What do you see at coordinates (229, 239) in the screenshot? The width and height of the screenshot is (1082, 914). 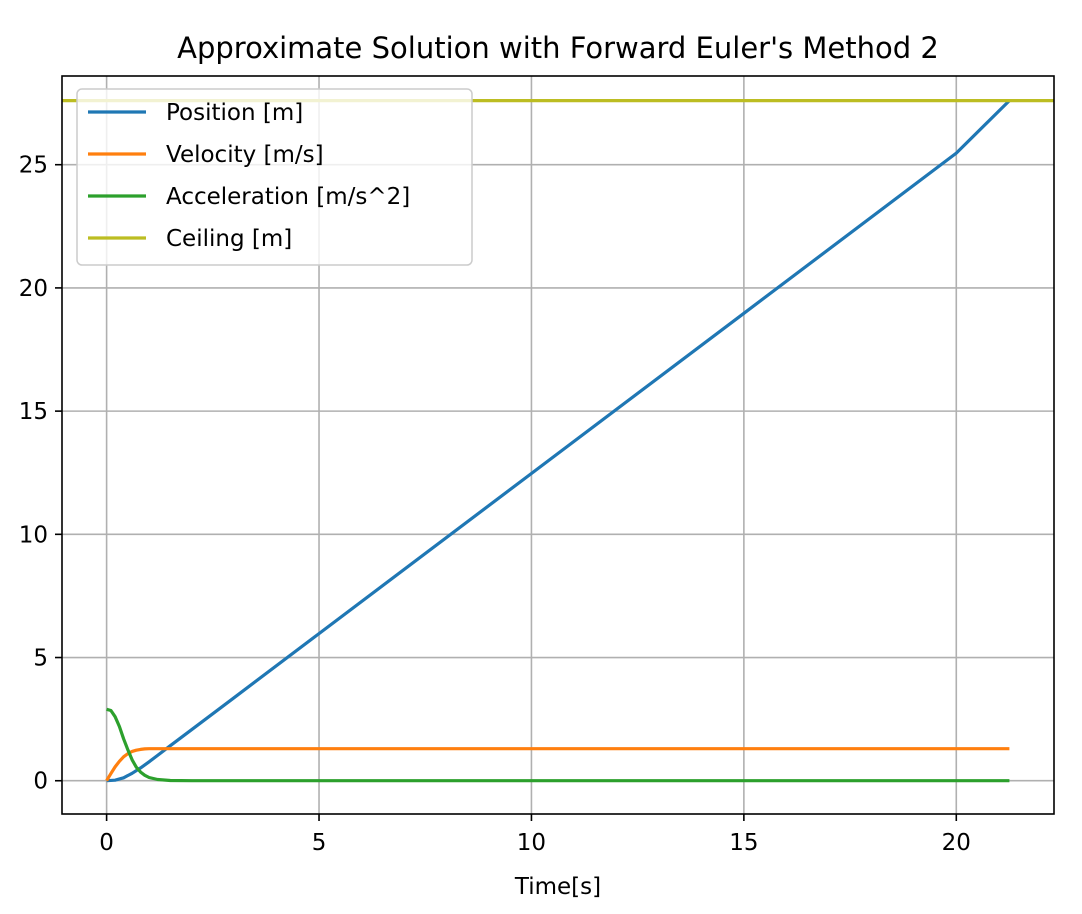 I see `legend-label: Ceiling [m]` at bounding box center [229, 239].